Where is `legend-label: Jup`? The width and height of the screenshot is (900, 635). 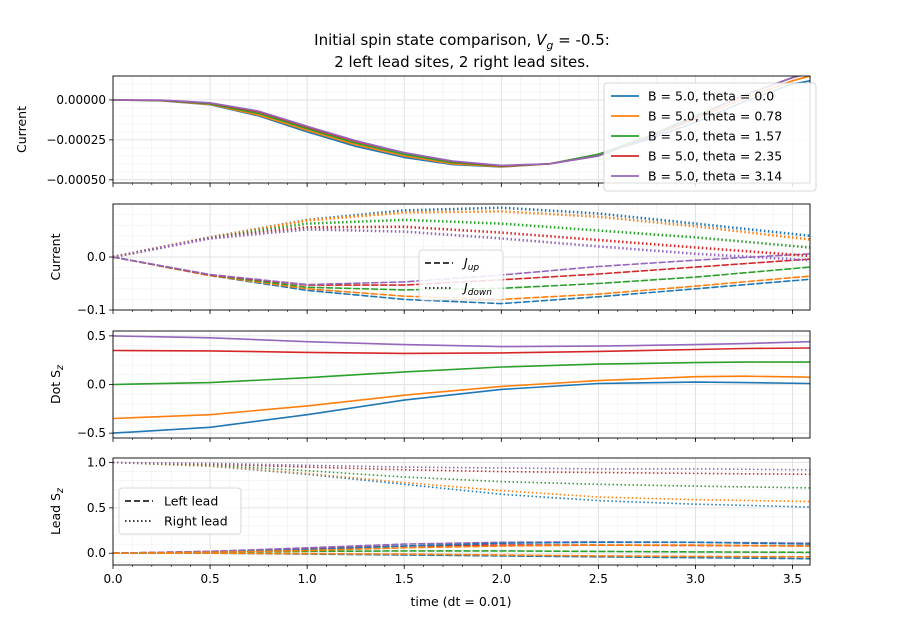 legend-label: Jup is located at coordinates (470, 264).